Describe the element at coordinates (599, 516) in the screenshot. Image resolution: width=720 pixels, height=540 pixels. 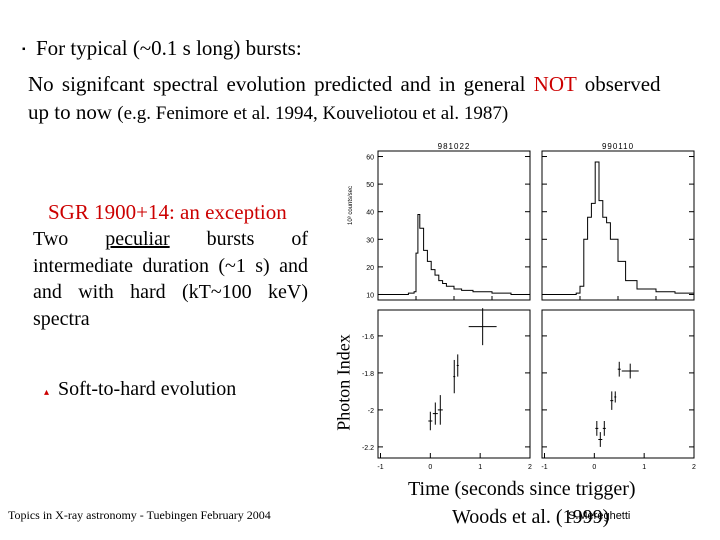
I see `author-credit: S.Mereghetti` at that location.